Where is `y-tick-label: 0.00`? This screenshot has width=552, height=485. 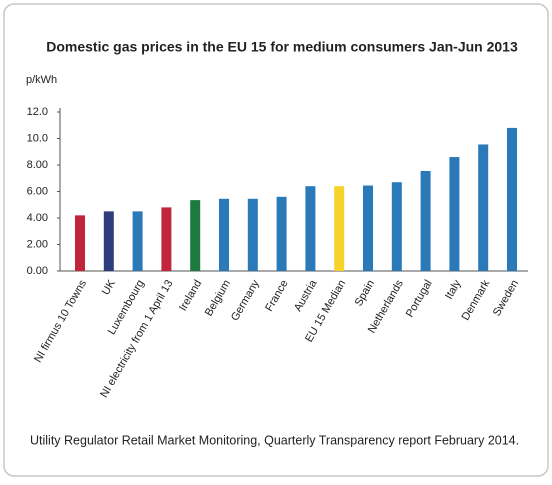
y-tick-label: 0.00 is located at coordinates (37, 271).